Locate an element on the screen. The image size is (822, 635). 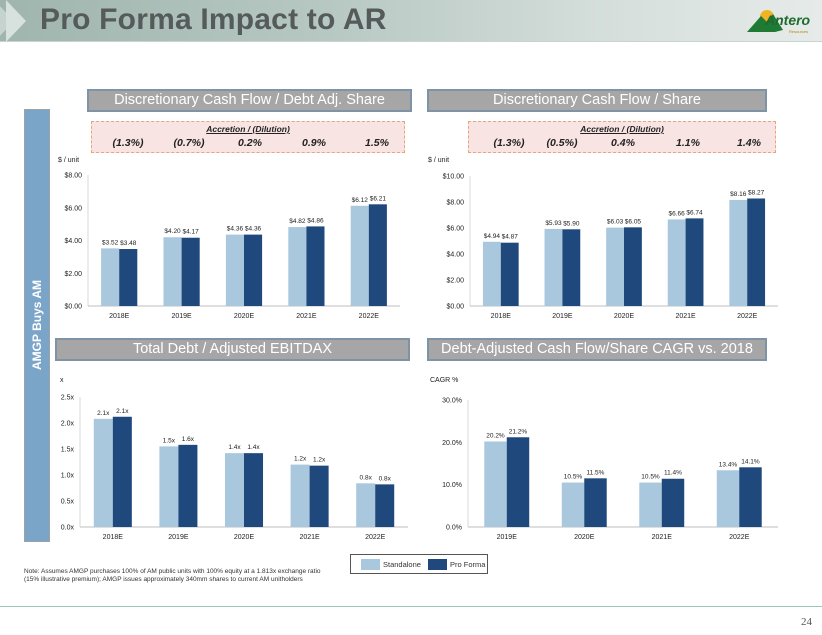
data-label: 13.4% is located at coordinates (728, 464).